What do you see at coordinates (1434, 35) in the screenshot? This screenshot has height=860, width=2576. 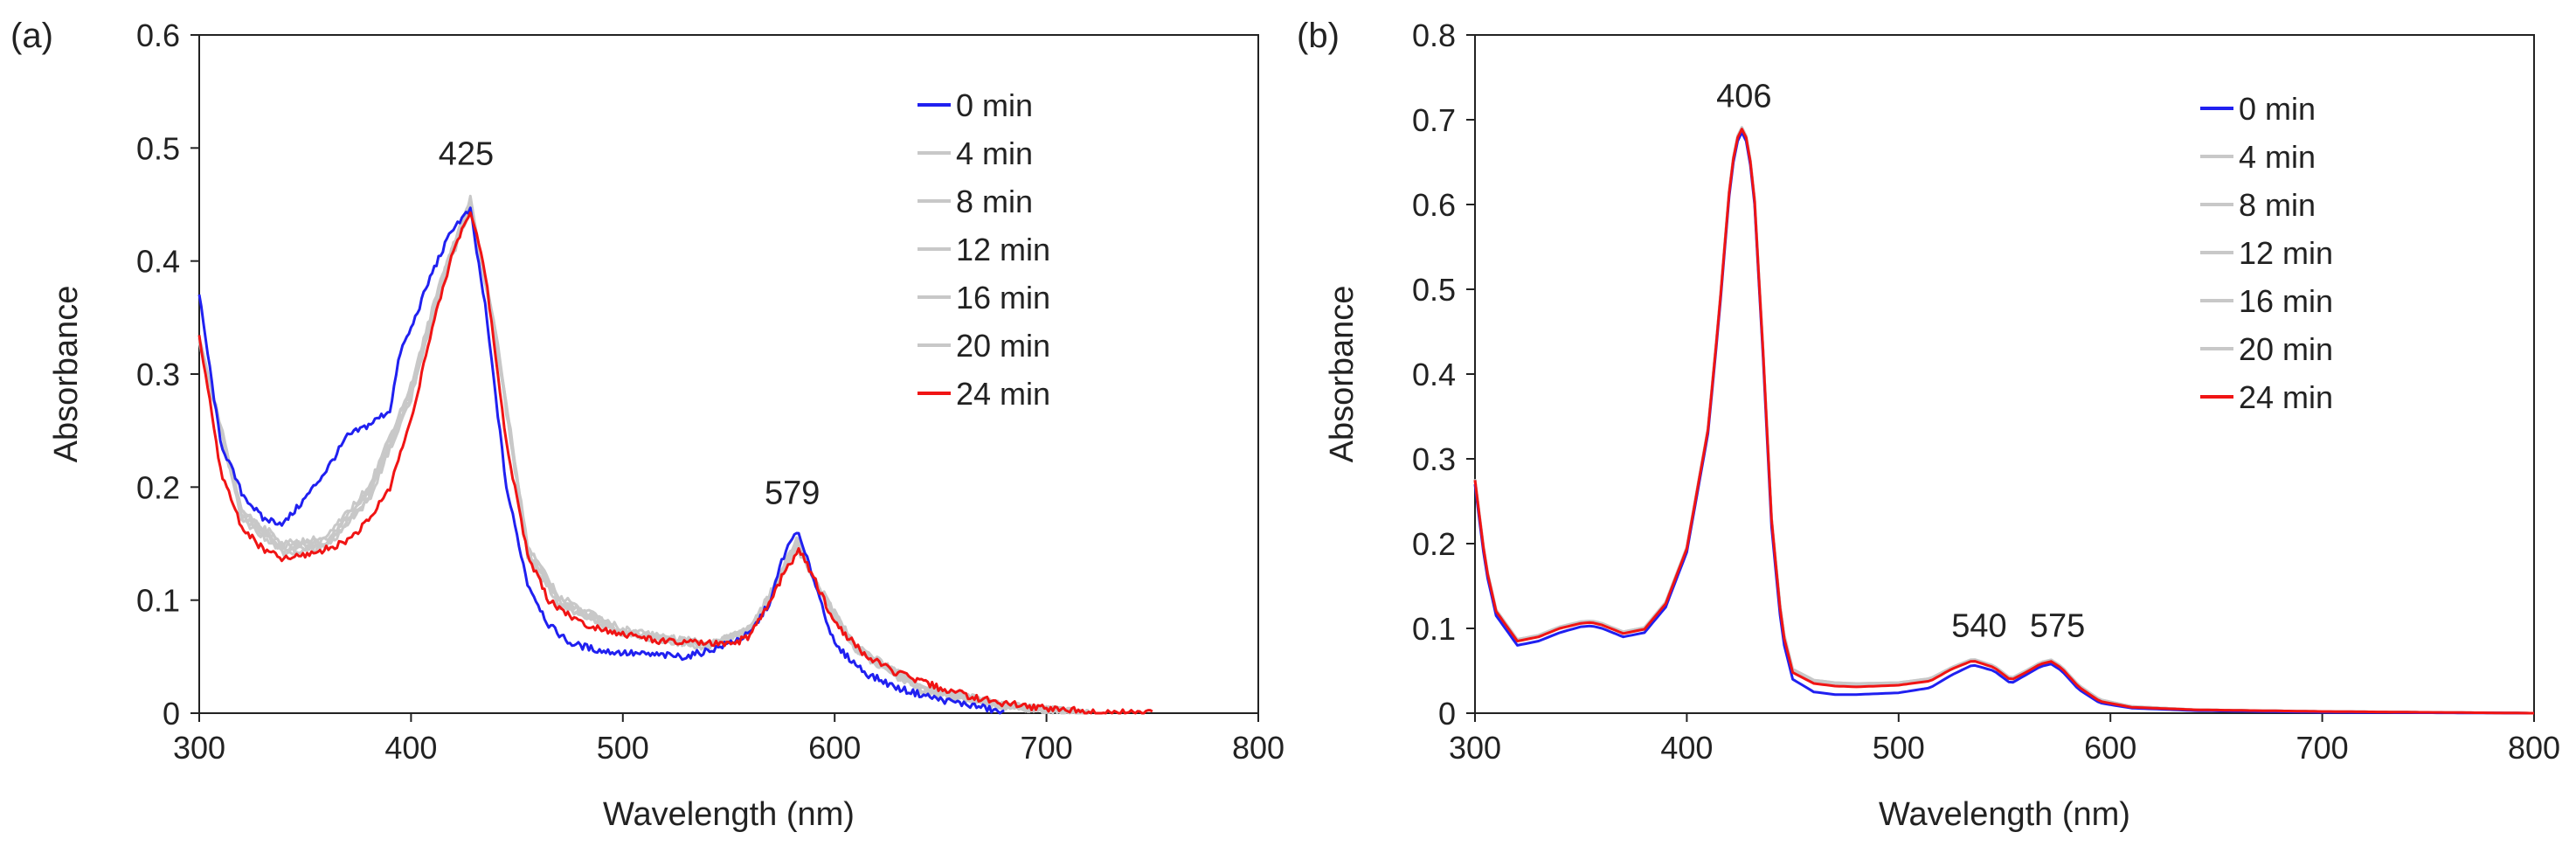 I see `y-tick-label: 0.8` at bounding box center [1434, 35].